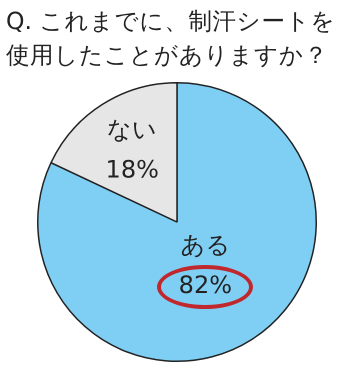  I want to click on data-label: 82%, so click(205, 284).